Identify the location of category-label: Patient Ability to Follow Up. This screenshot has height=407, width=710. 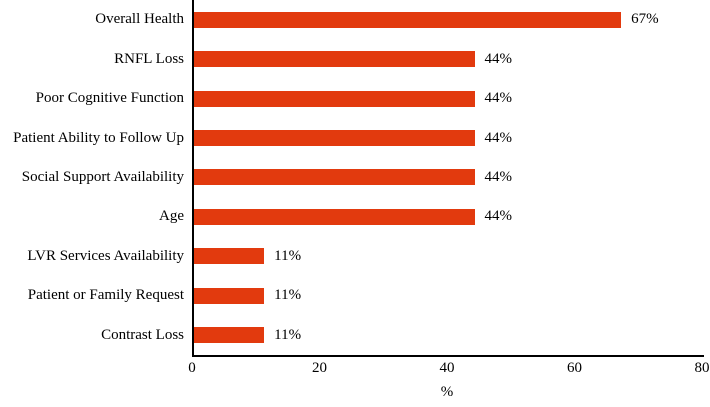
(98, 137).